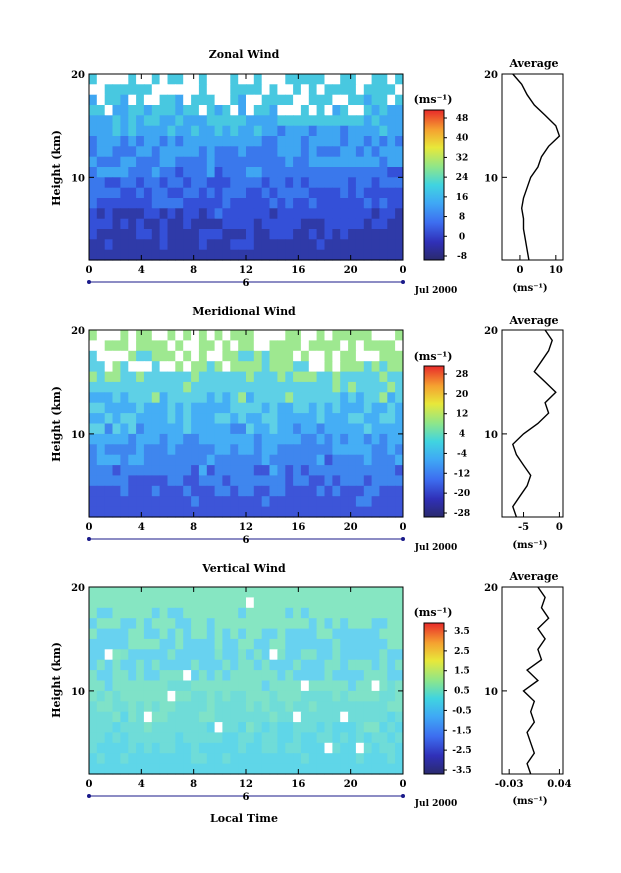 The height and width of the screenshot is (873, 621). I want to click on date-axis-end, so click(89, 796).